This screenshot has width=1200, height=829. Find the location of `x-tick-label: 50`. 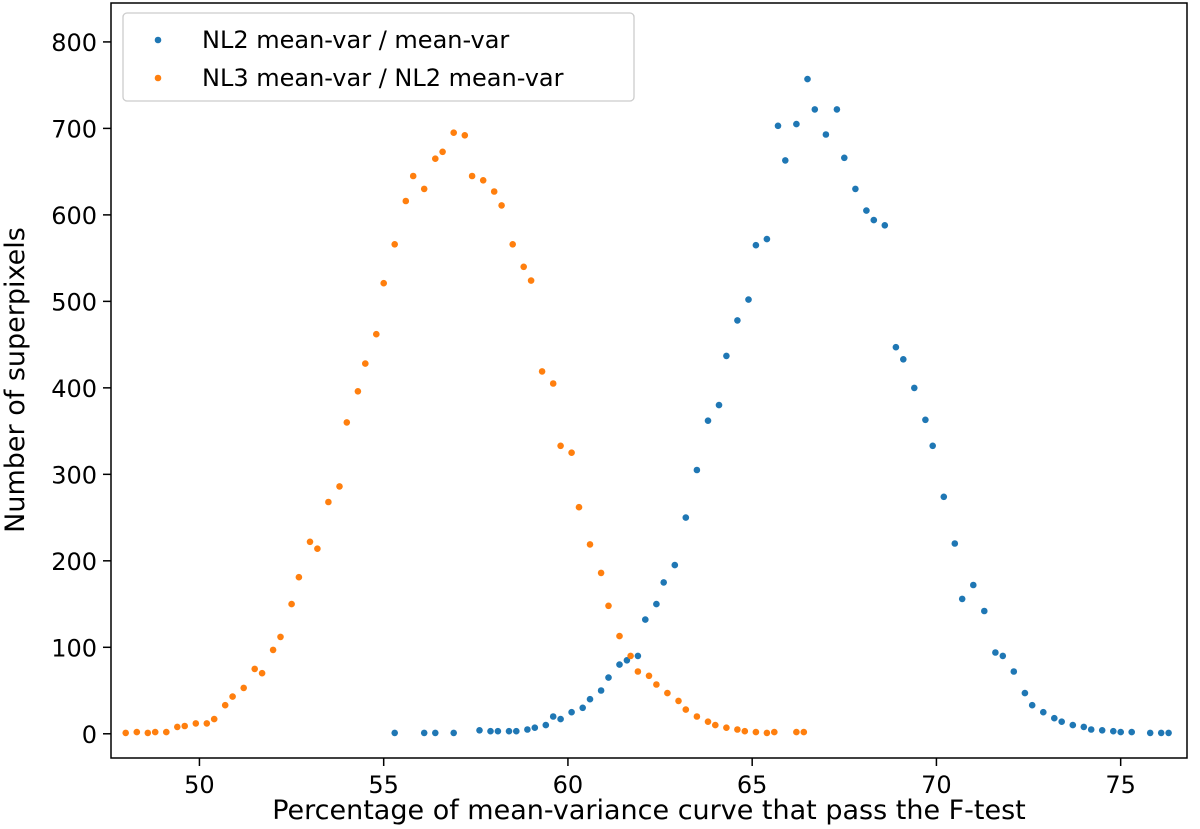

x-tick-label: 50 is located at coordinates (199, 785).